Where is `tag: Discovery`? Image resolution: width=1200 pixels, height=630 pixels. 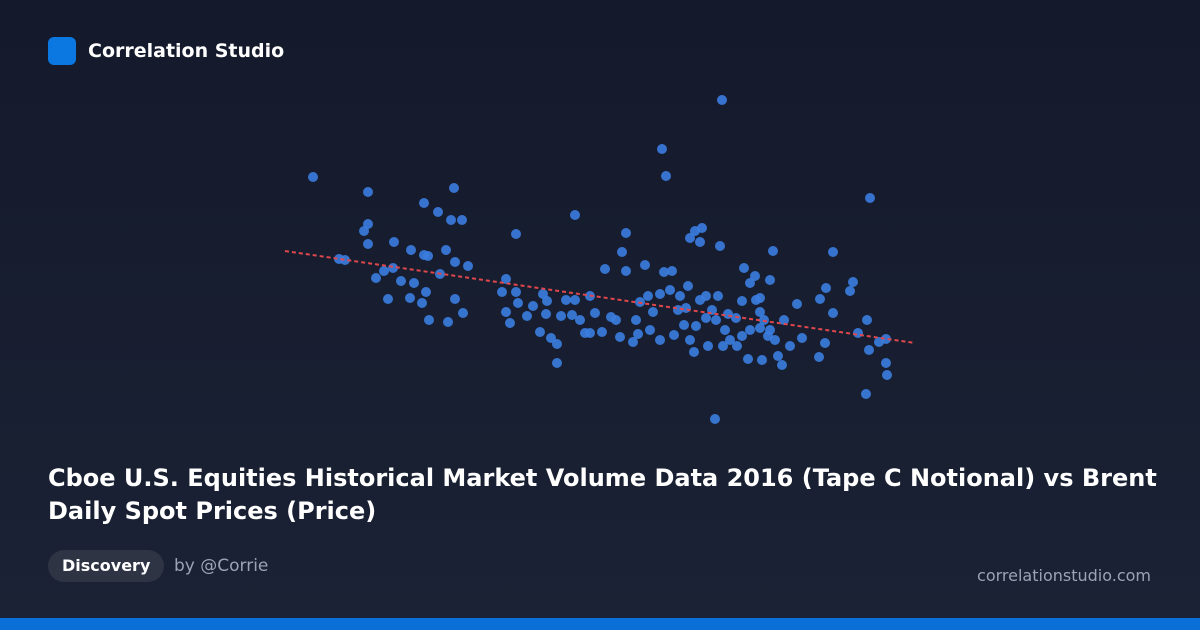
tag: Discovery is located at coordinates (106, 566).